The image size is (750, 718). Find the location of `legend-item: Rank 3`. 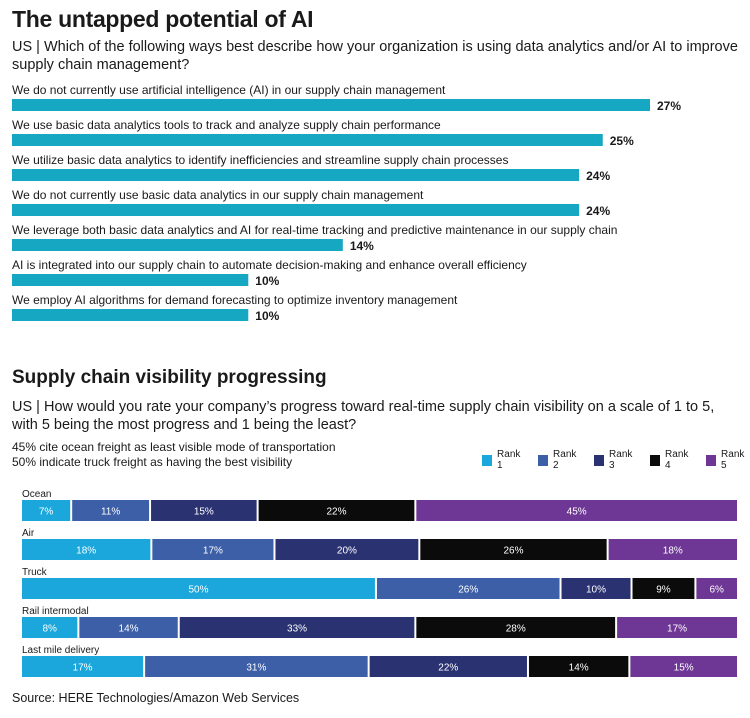

legend-item: Rank 3 is located at coordinates (616, 460).